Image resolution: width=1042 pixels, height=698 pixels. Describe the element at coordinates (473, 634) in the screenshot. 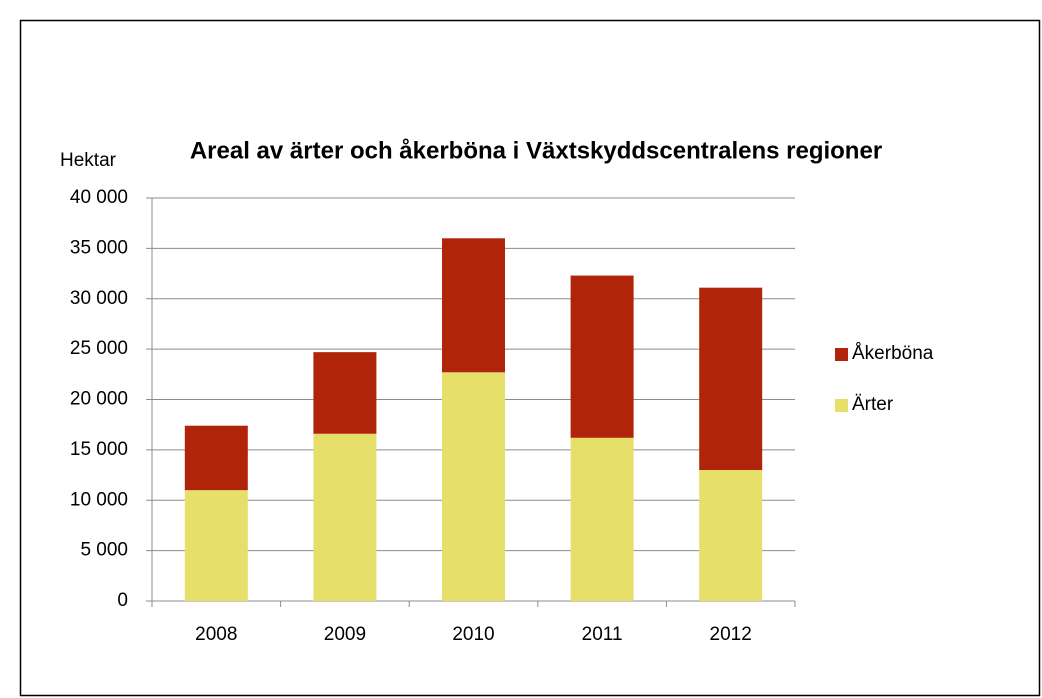

I see `x-tick-label: 2010` at that location.